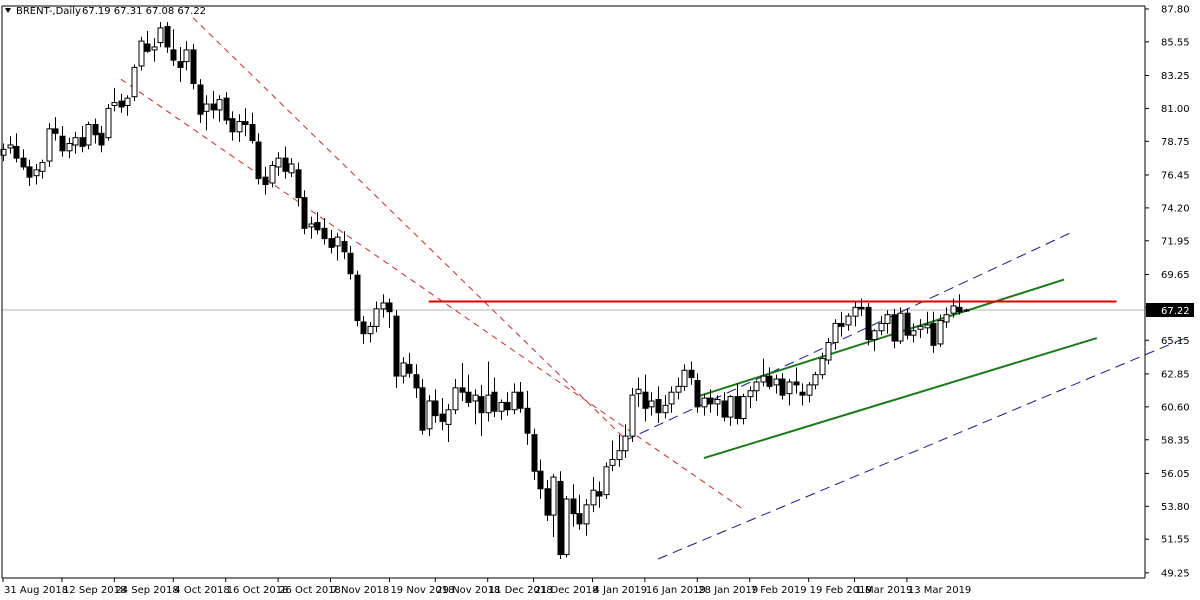 This screenshot has height=600, width=1200. Describe the element at coordinates (1175, 142) in the screenshot. I see `y-tick-label: 78.75` at that location.